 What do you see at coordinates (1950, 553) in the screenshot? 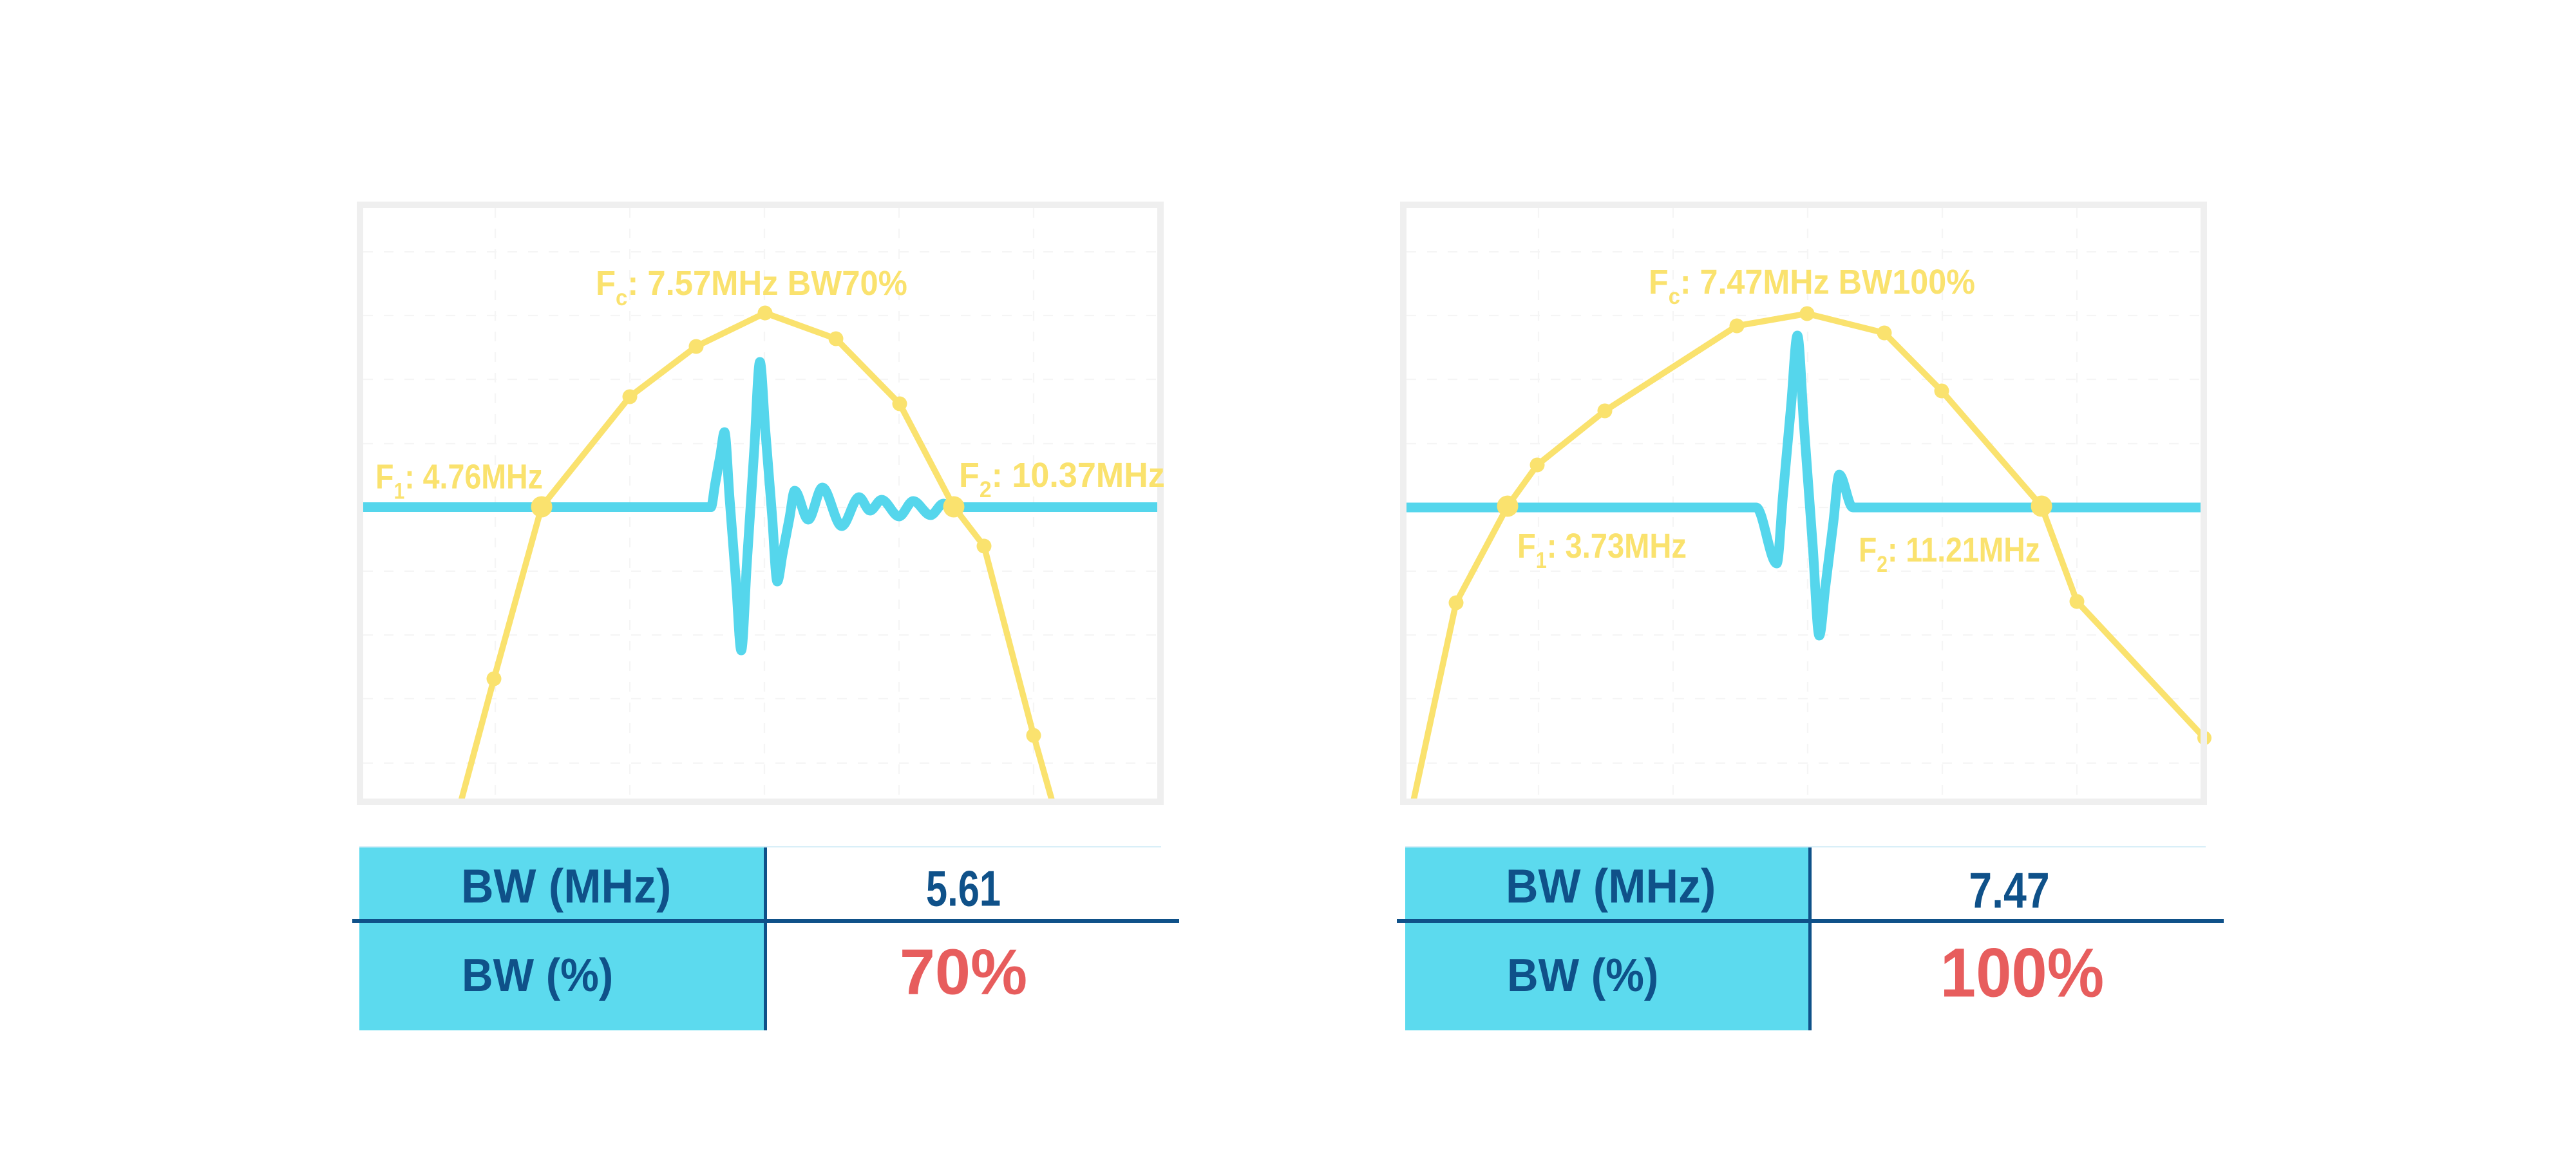
I see `svg-text: F2: 11.21MHz` at bounding box center [1950, 553].